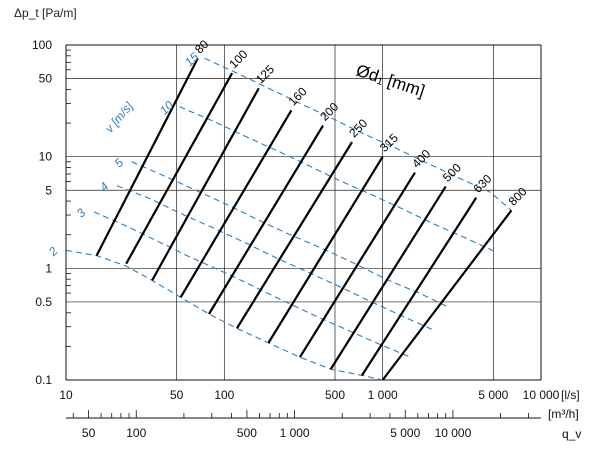 The width and height of the screenshot is (600, 474). I want to click on x-unit-secondary: [m³/h], so click(563, 414).